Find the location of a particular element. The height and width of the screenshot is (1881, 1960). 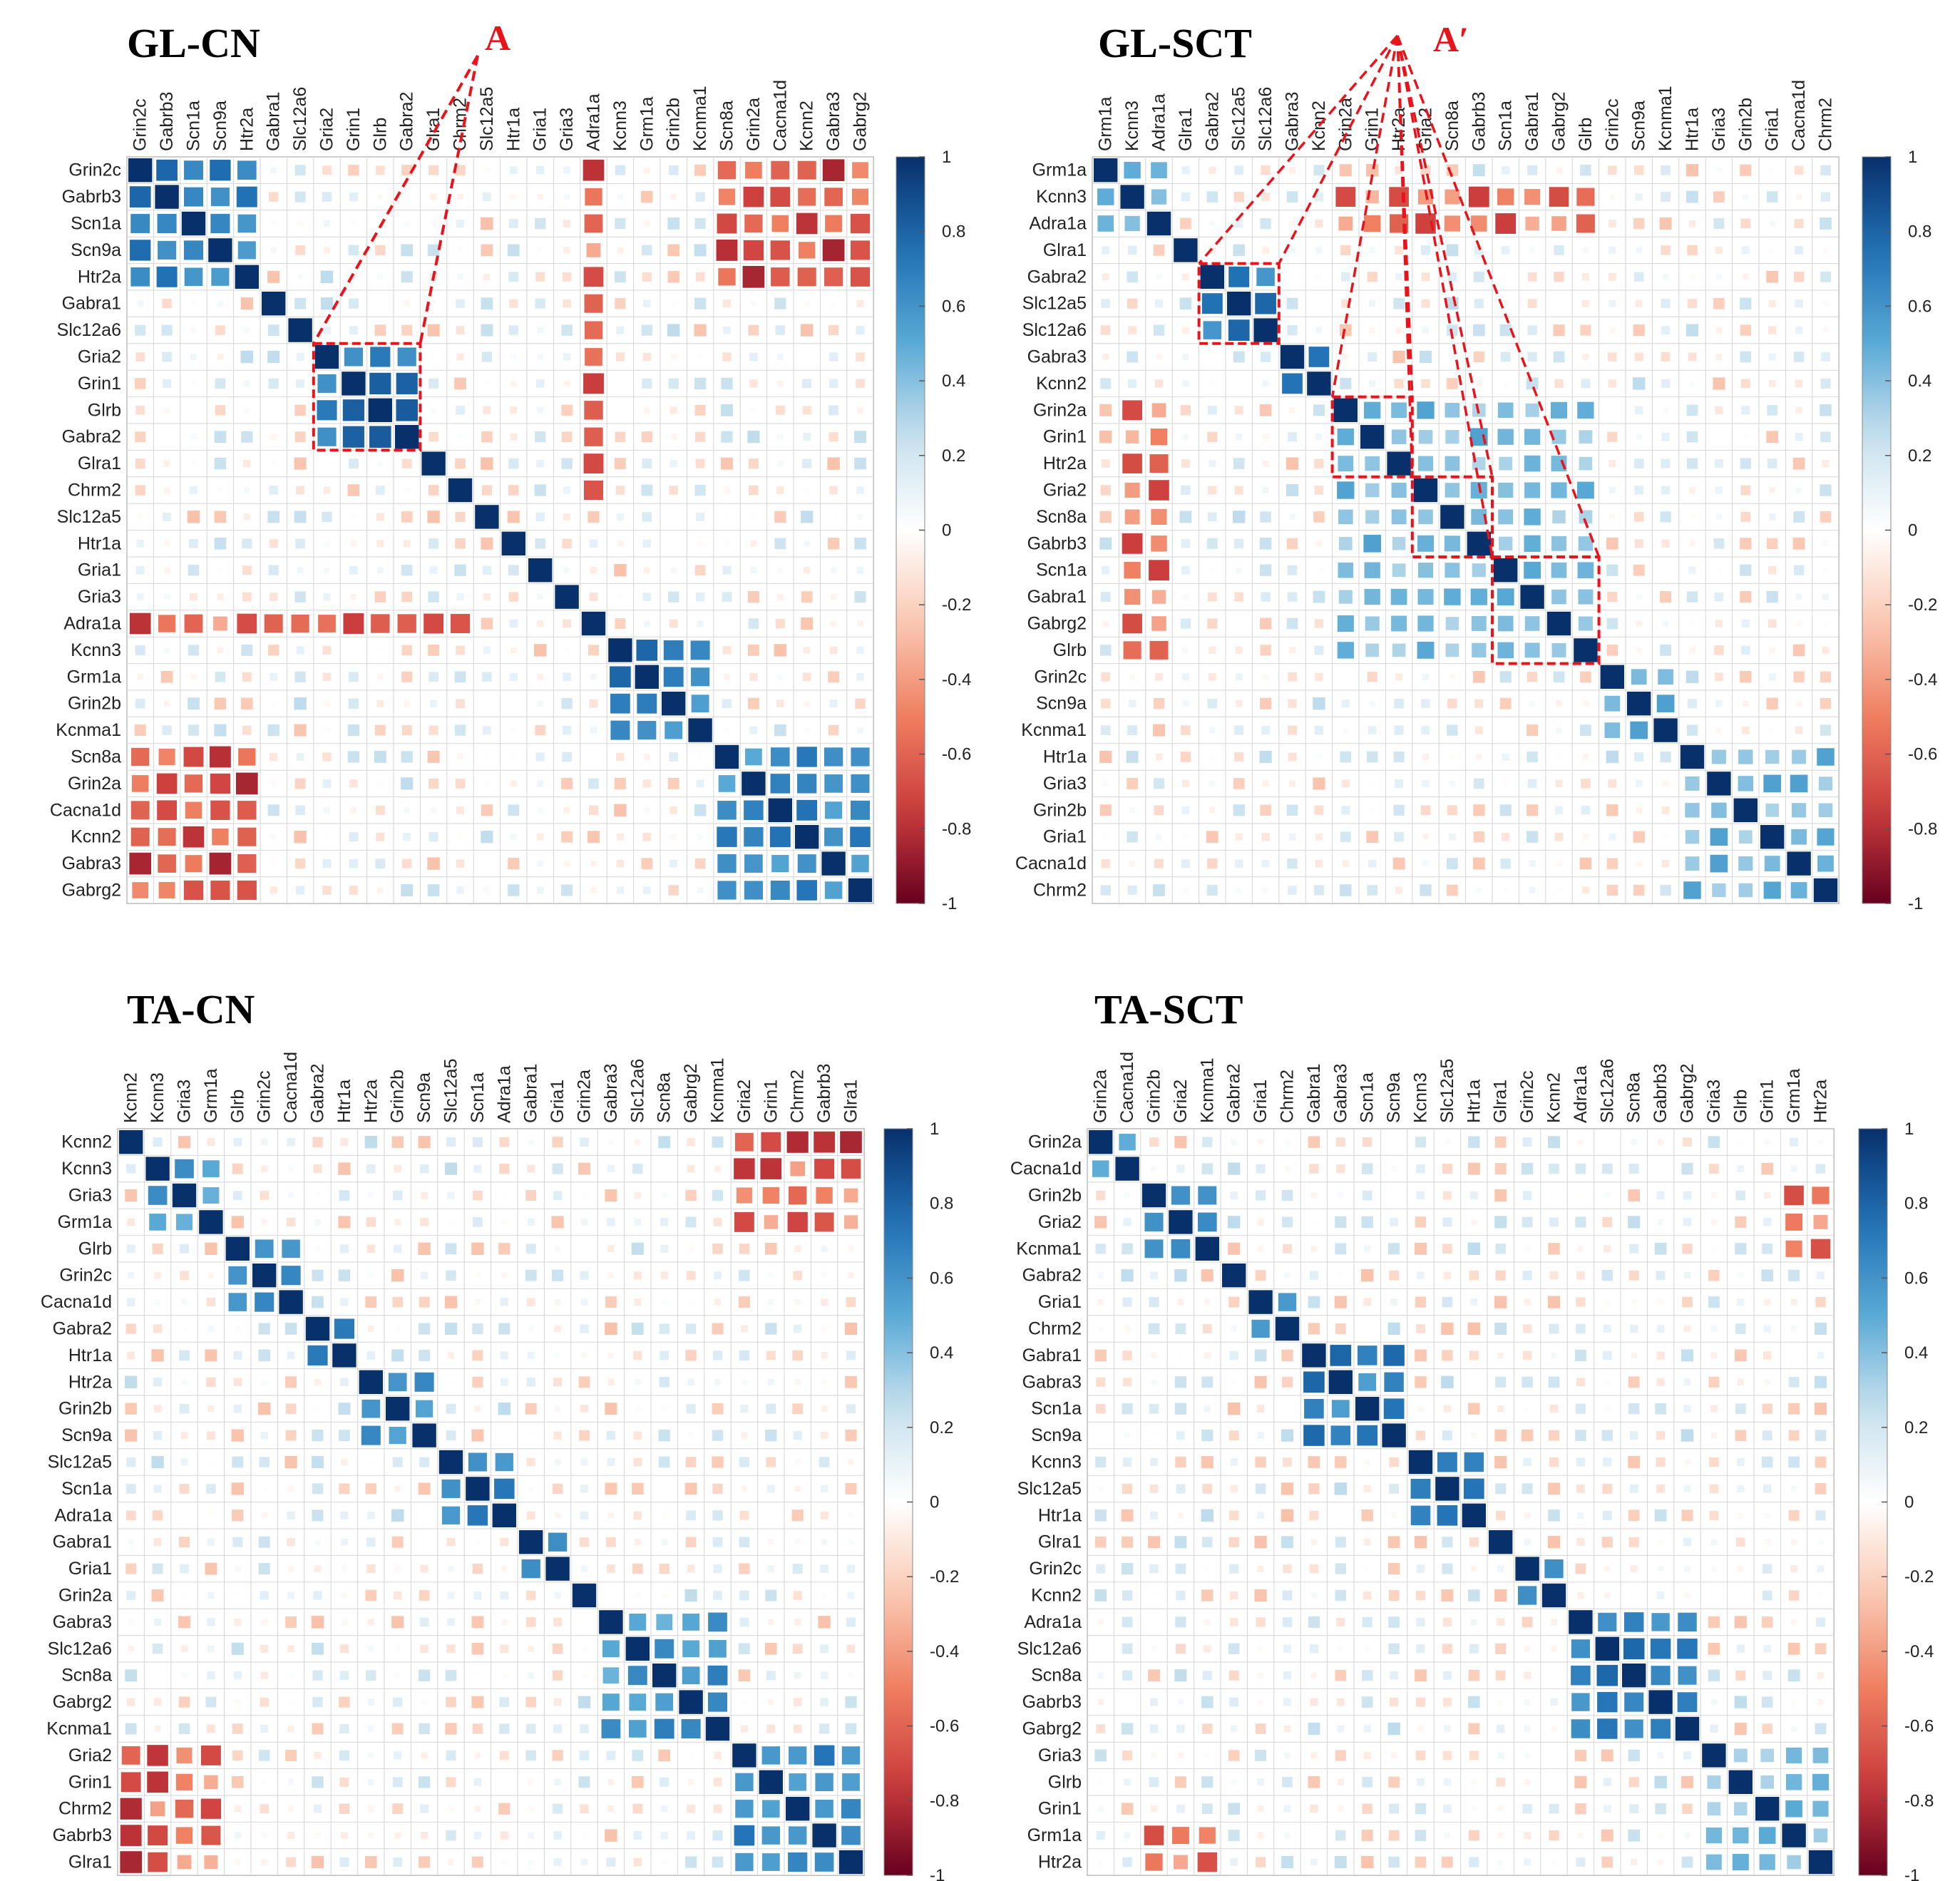

row-label: Scn9a is located at coordinates (1056, 1435).